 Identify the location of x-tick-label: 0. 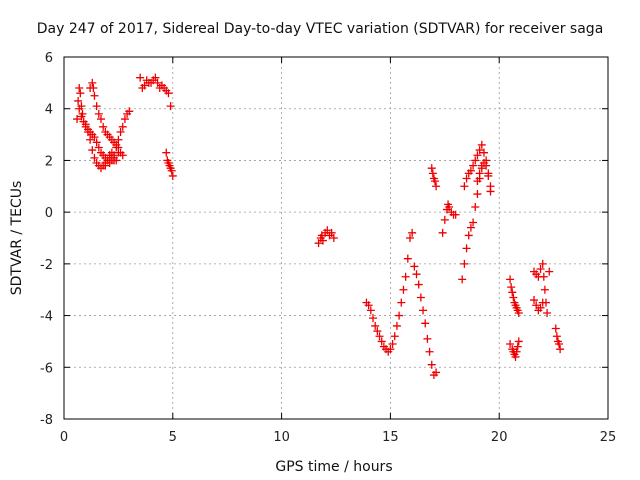
(64, 437).